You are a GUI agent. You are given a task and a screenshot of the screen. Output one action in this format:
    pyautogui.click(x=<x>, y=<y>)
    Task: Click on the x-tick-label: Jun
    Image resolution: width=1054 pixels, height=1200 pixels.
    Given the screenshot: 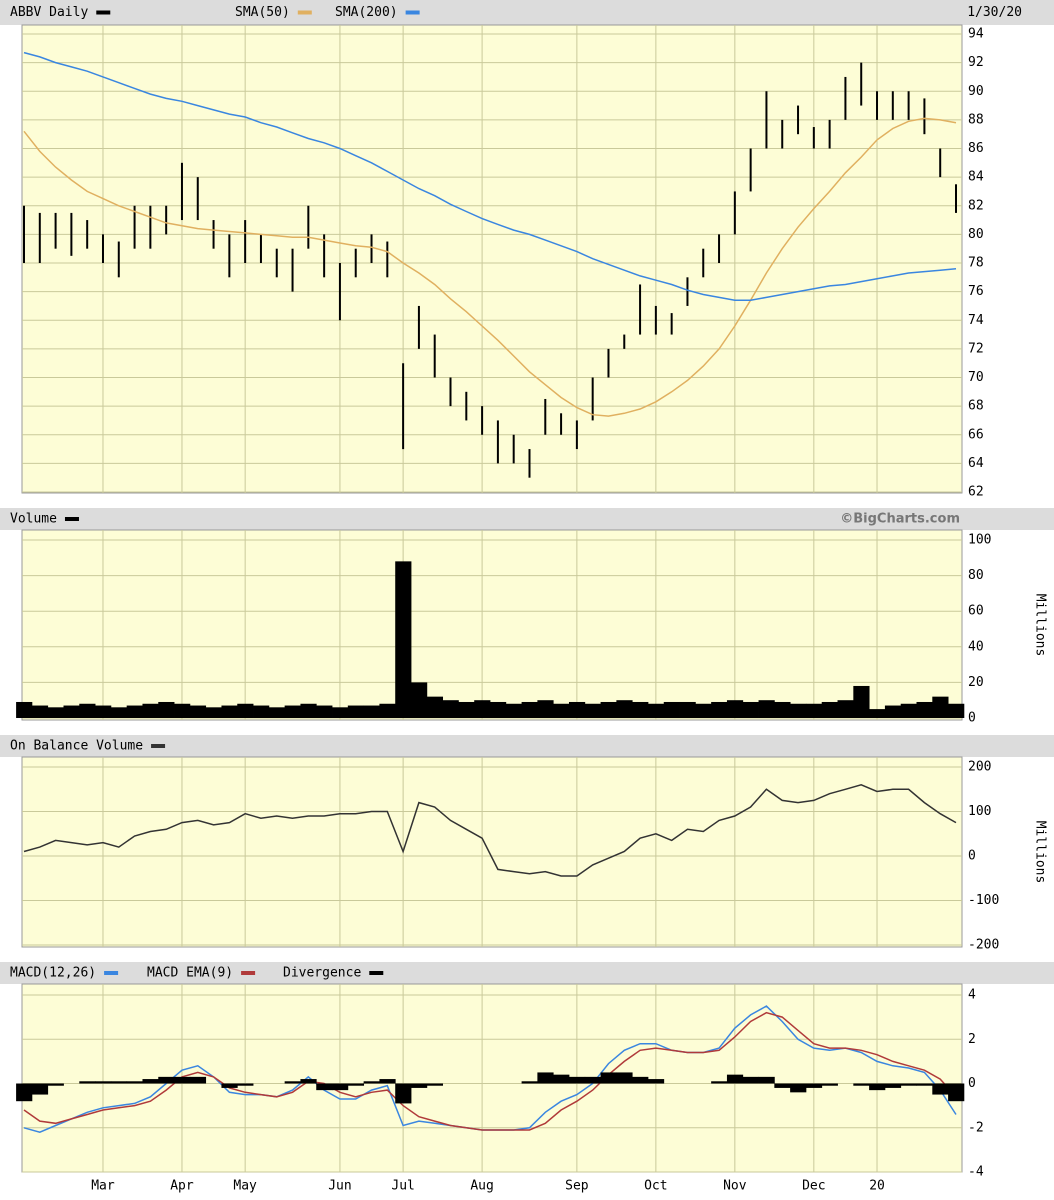 What is the action you would take?
    pyautogui.click(x=339, y=1186)
    